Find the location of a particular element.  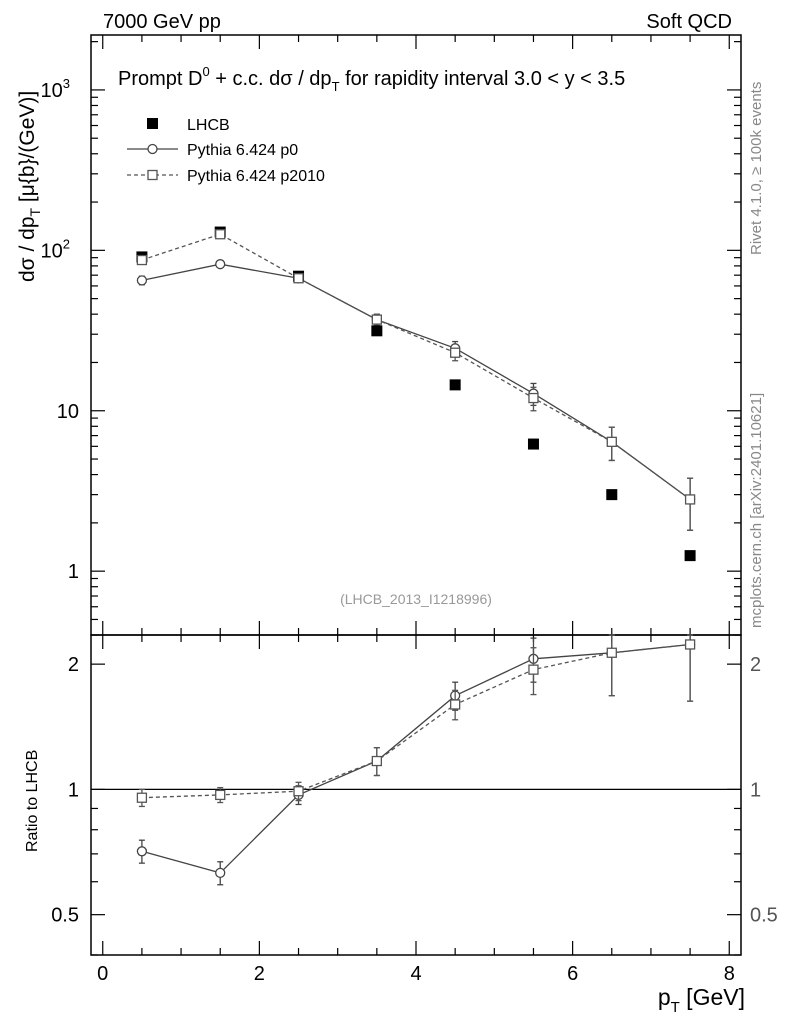

analysis-id: (LHCB_2013_I1218996) is located at coordinates (416, 599).